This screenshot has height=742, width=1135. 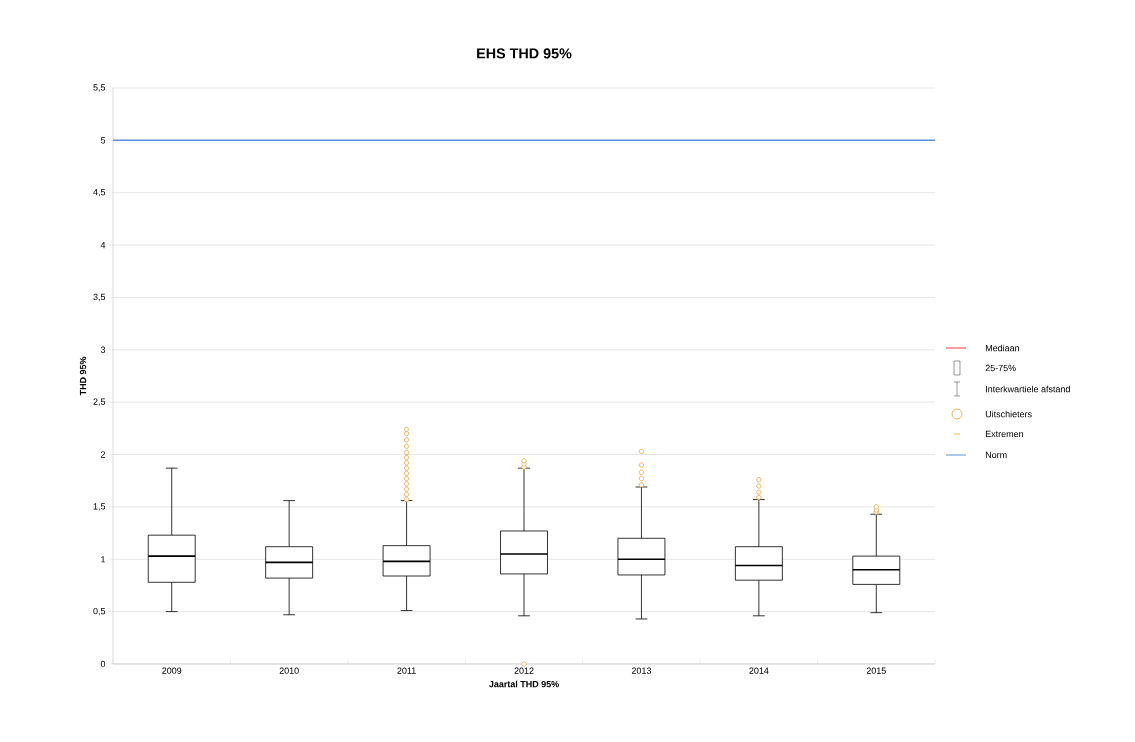 I want to click on y-axis-title: THD 95%, so click(x=83, y=376).